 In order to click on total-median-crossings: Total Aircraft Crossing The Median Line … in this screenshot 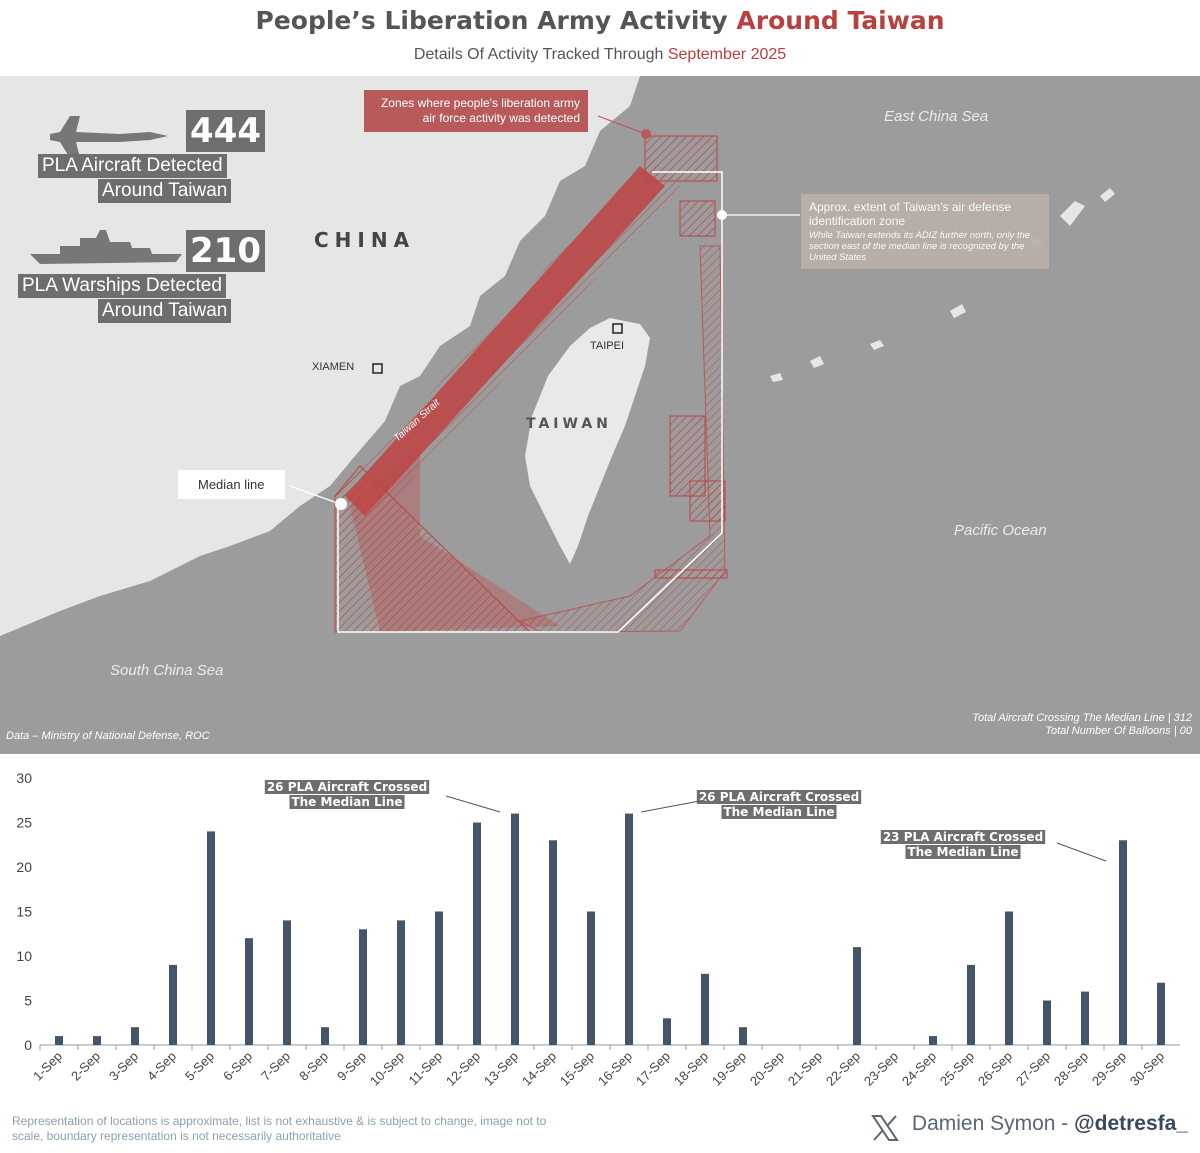, I will do `click(1082, 718)`.